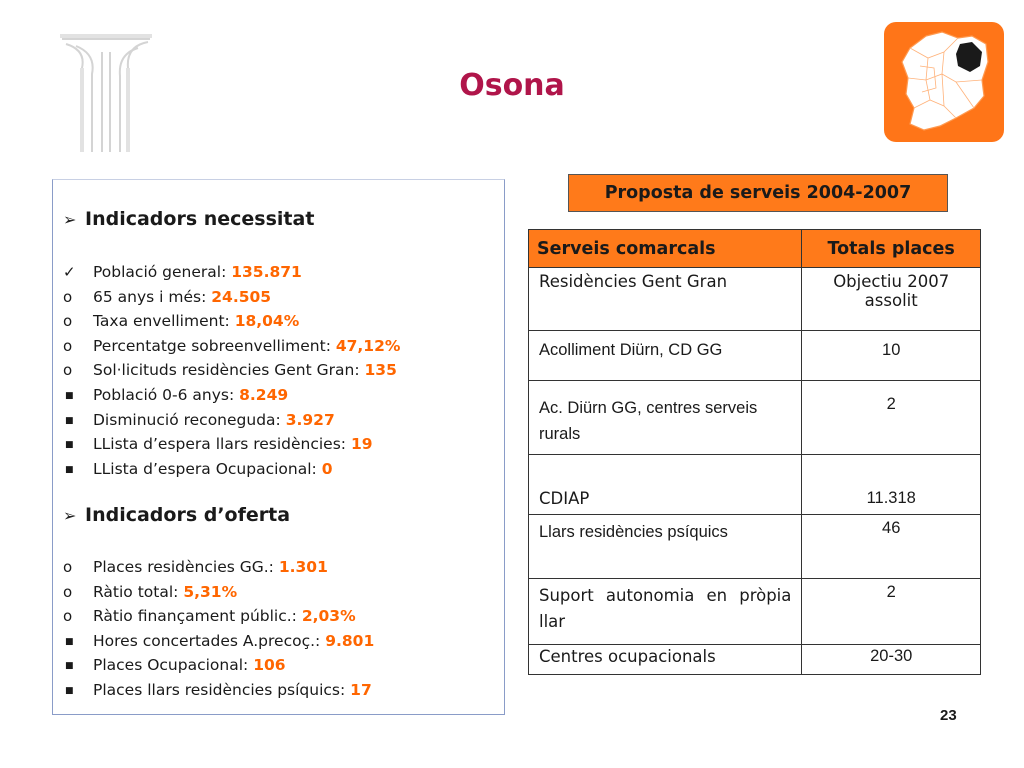 This screenshot has height=768, width=1024. What do you see at coordinates (267, 321) in the screenshot?
I see `item-value: 18,04%` at bounding box center [267, 321].